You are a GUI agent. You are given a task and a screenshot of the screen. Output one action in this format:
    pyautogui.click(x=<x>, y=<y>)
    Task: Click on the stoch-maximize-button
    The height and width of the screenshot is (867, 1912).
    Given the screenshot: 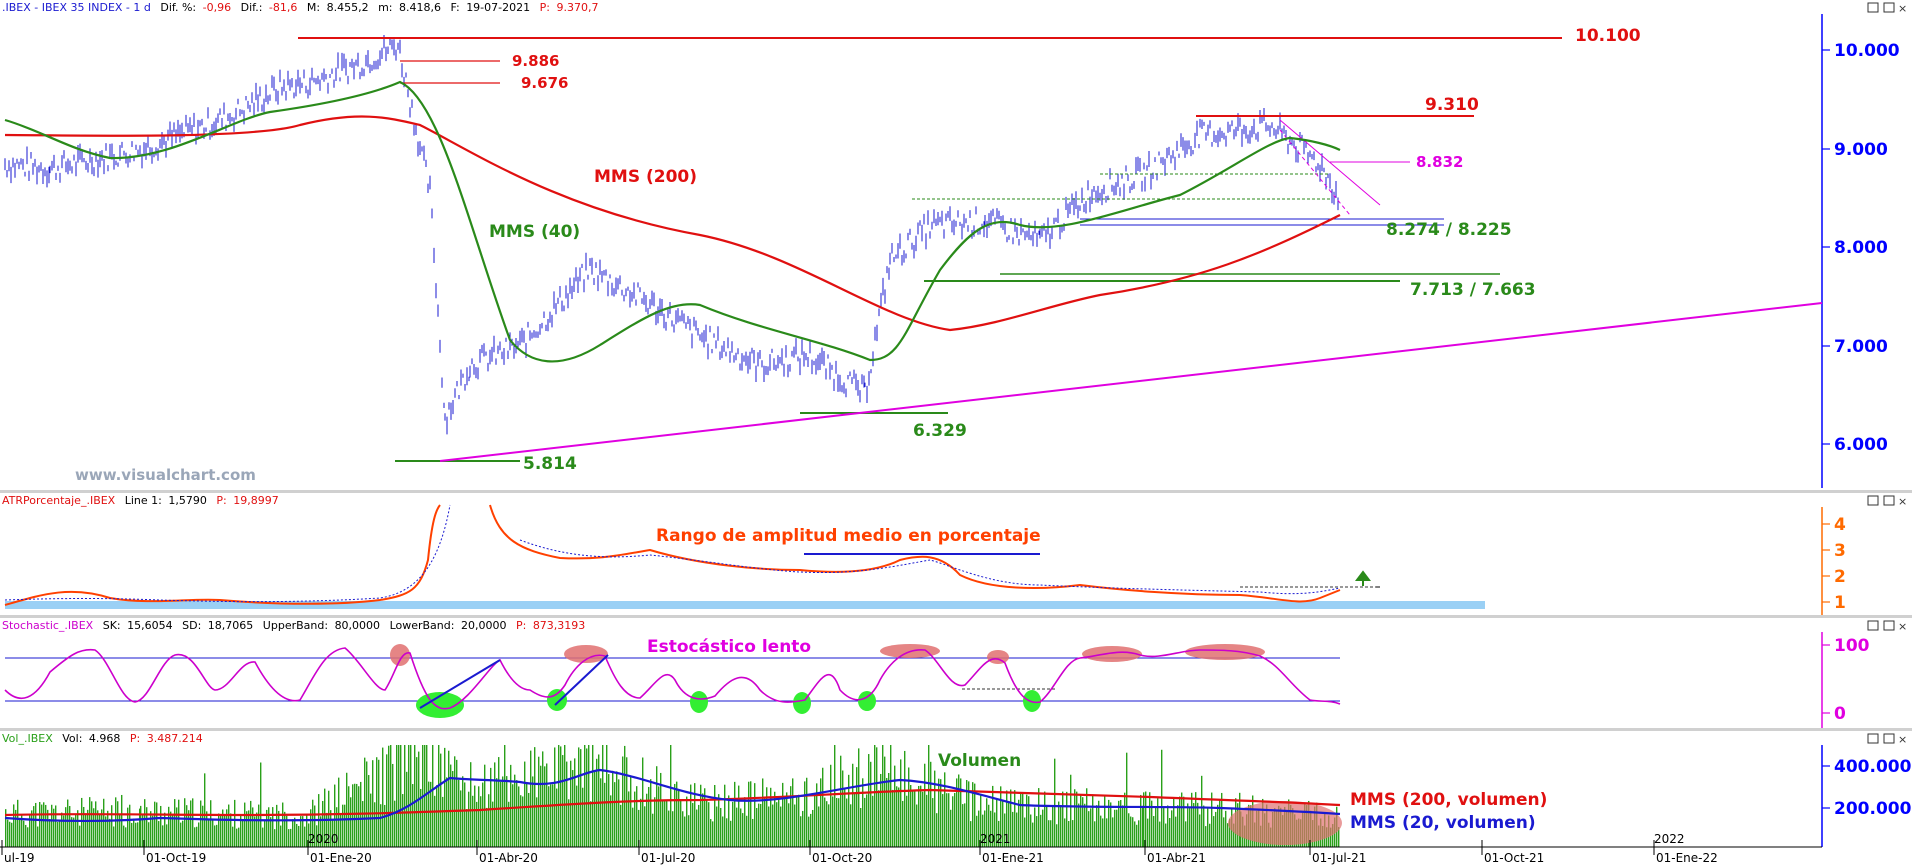 What is the action you would take?
    pyautogui.click(x=1889, y=625)
    